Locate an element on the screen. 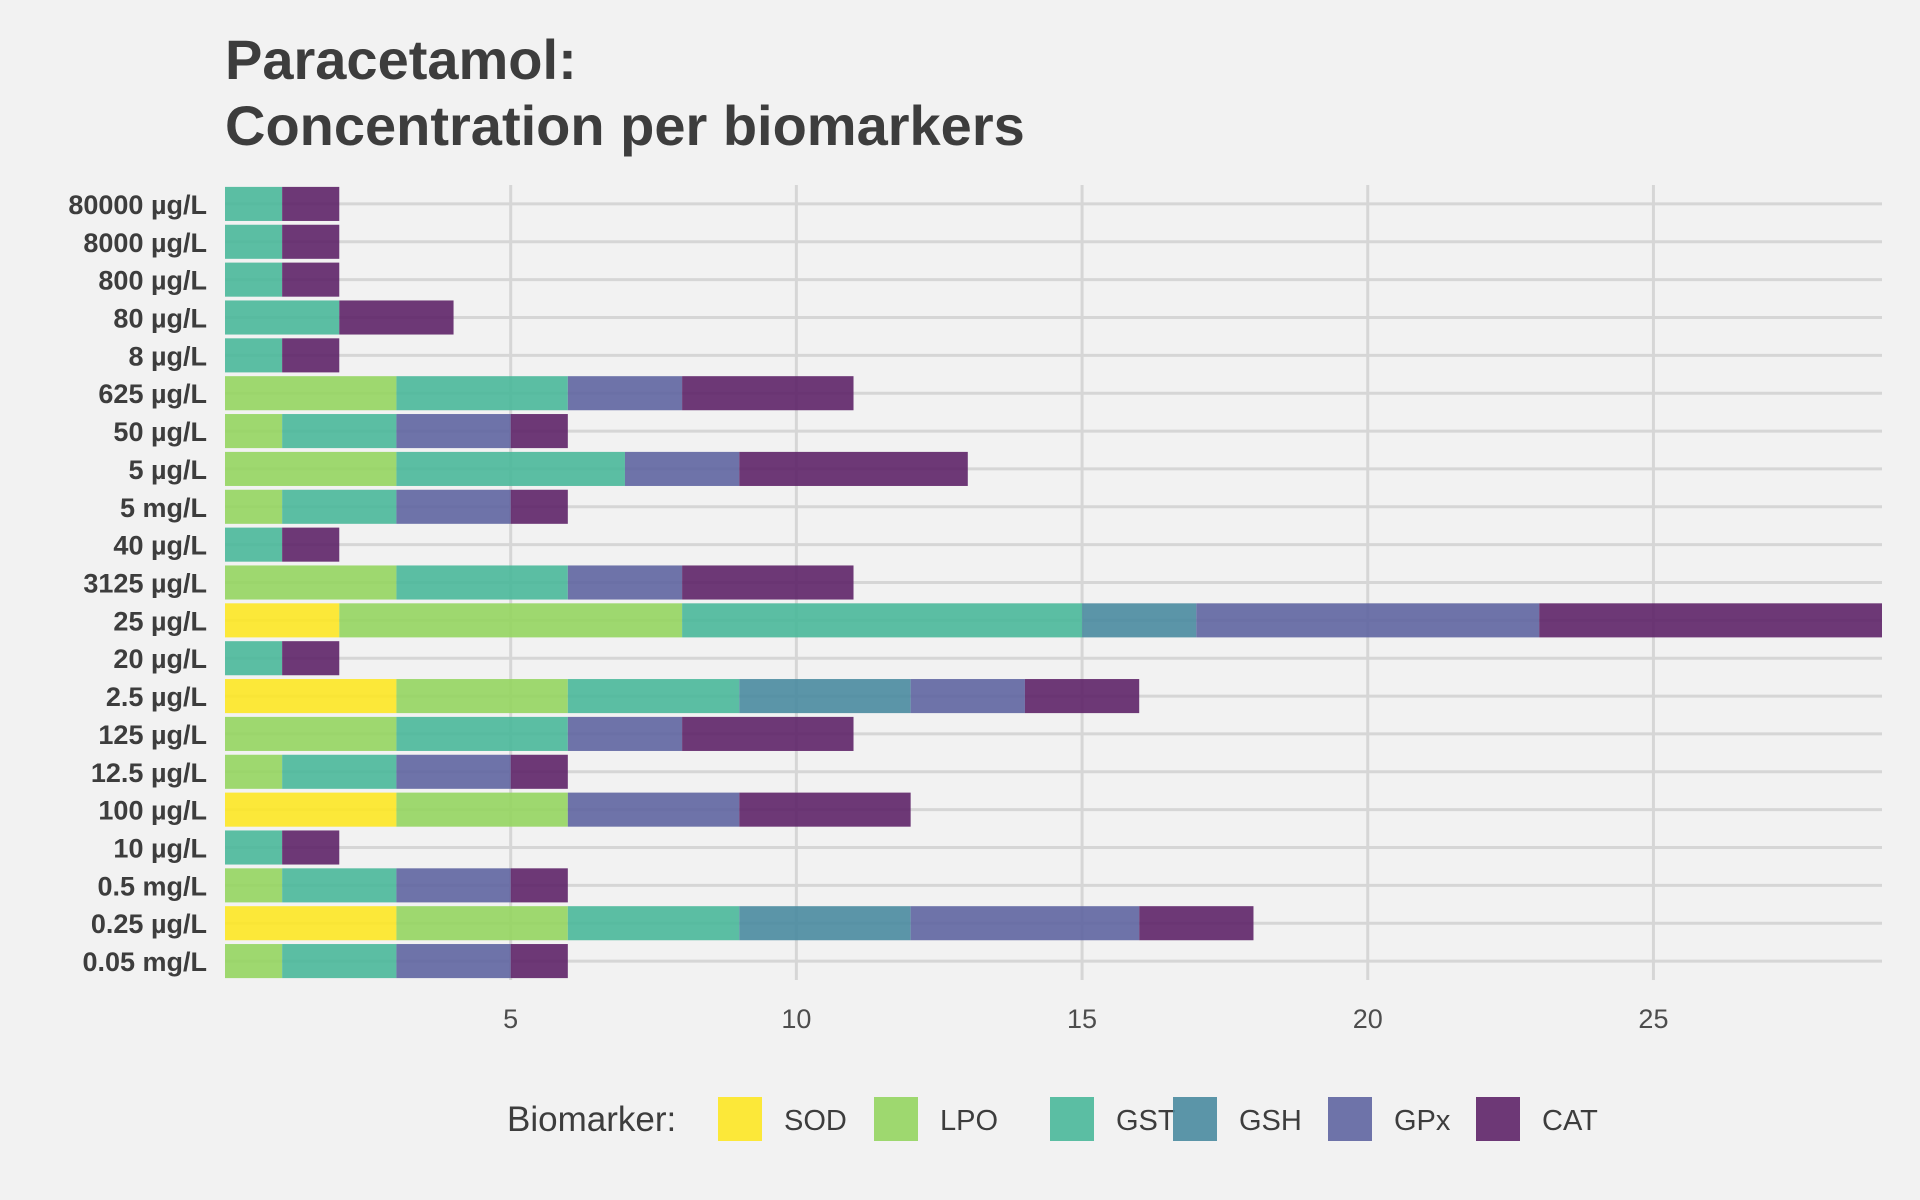 The image size is (1920, 1200). bar-0-5-mg-l-gpx is located at coordinates (453, 885).